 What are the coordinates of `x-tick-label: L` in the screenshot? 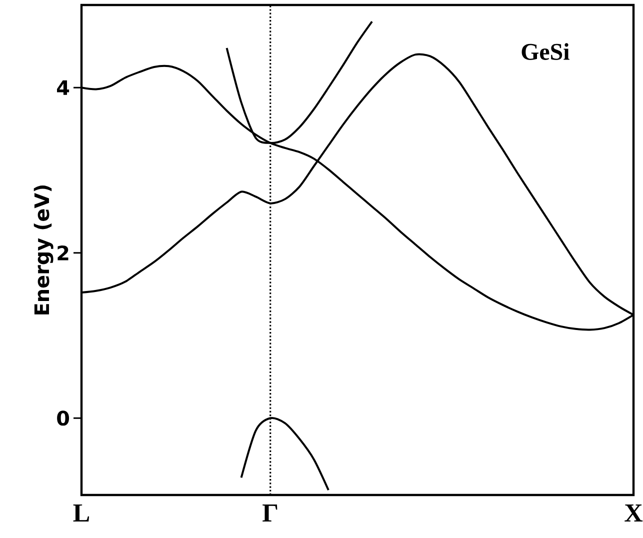 It's located at (81, 513).